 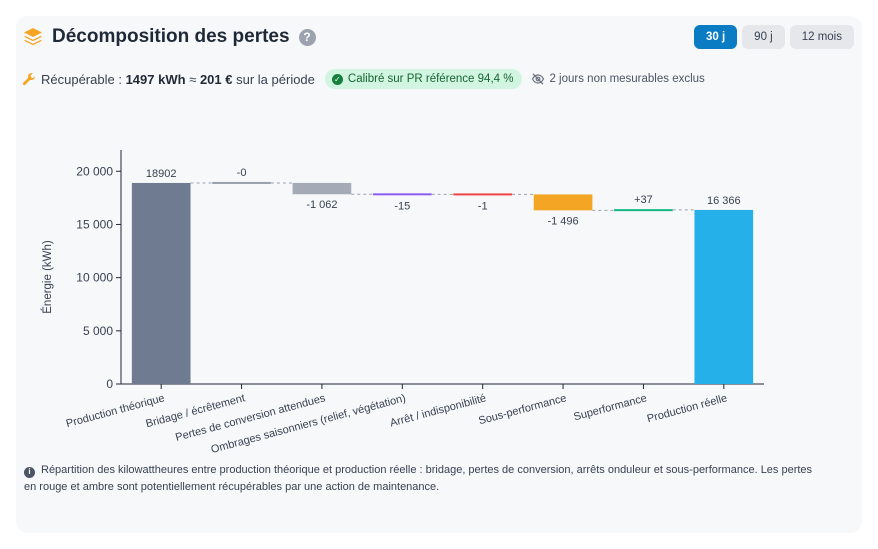 I want to click on data-label-0: 18902, so click(x=161, y=174).